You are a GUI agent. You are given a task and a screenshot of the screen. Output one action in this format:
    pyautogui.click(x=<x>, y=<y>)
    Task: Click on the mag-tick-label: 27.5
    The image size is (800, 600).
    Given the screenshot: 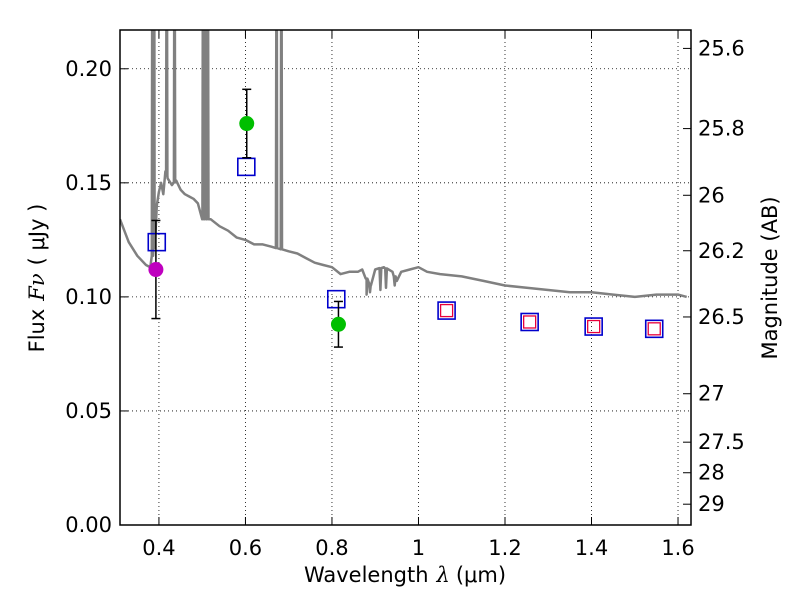 What is the action you would take?
    pyautogui.click(x=721, y=442)
    